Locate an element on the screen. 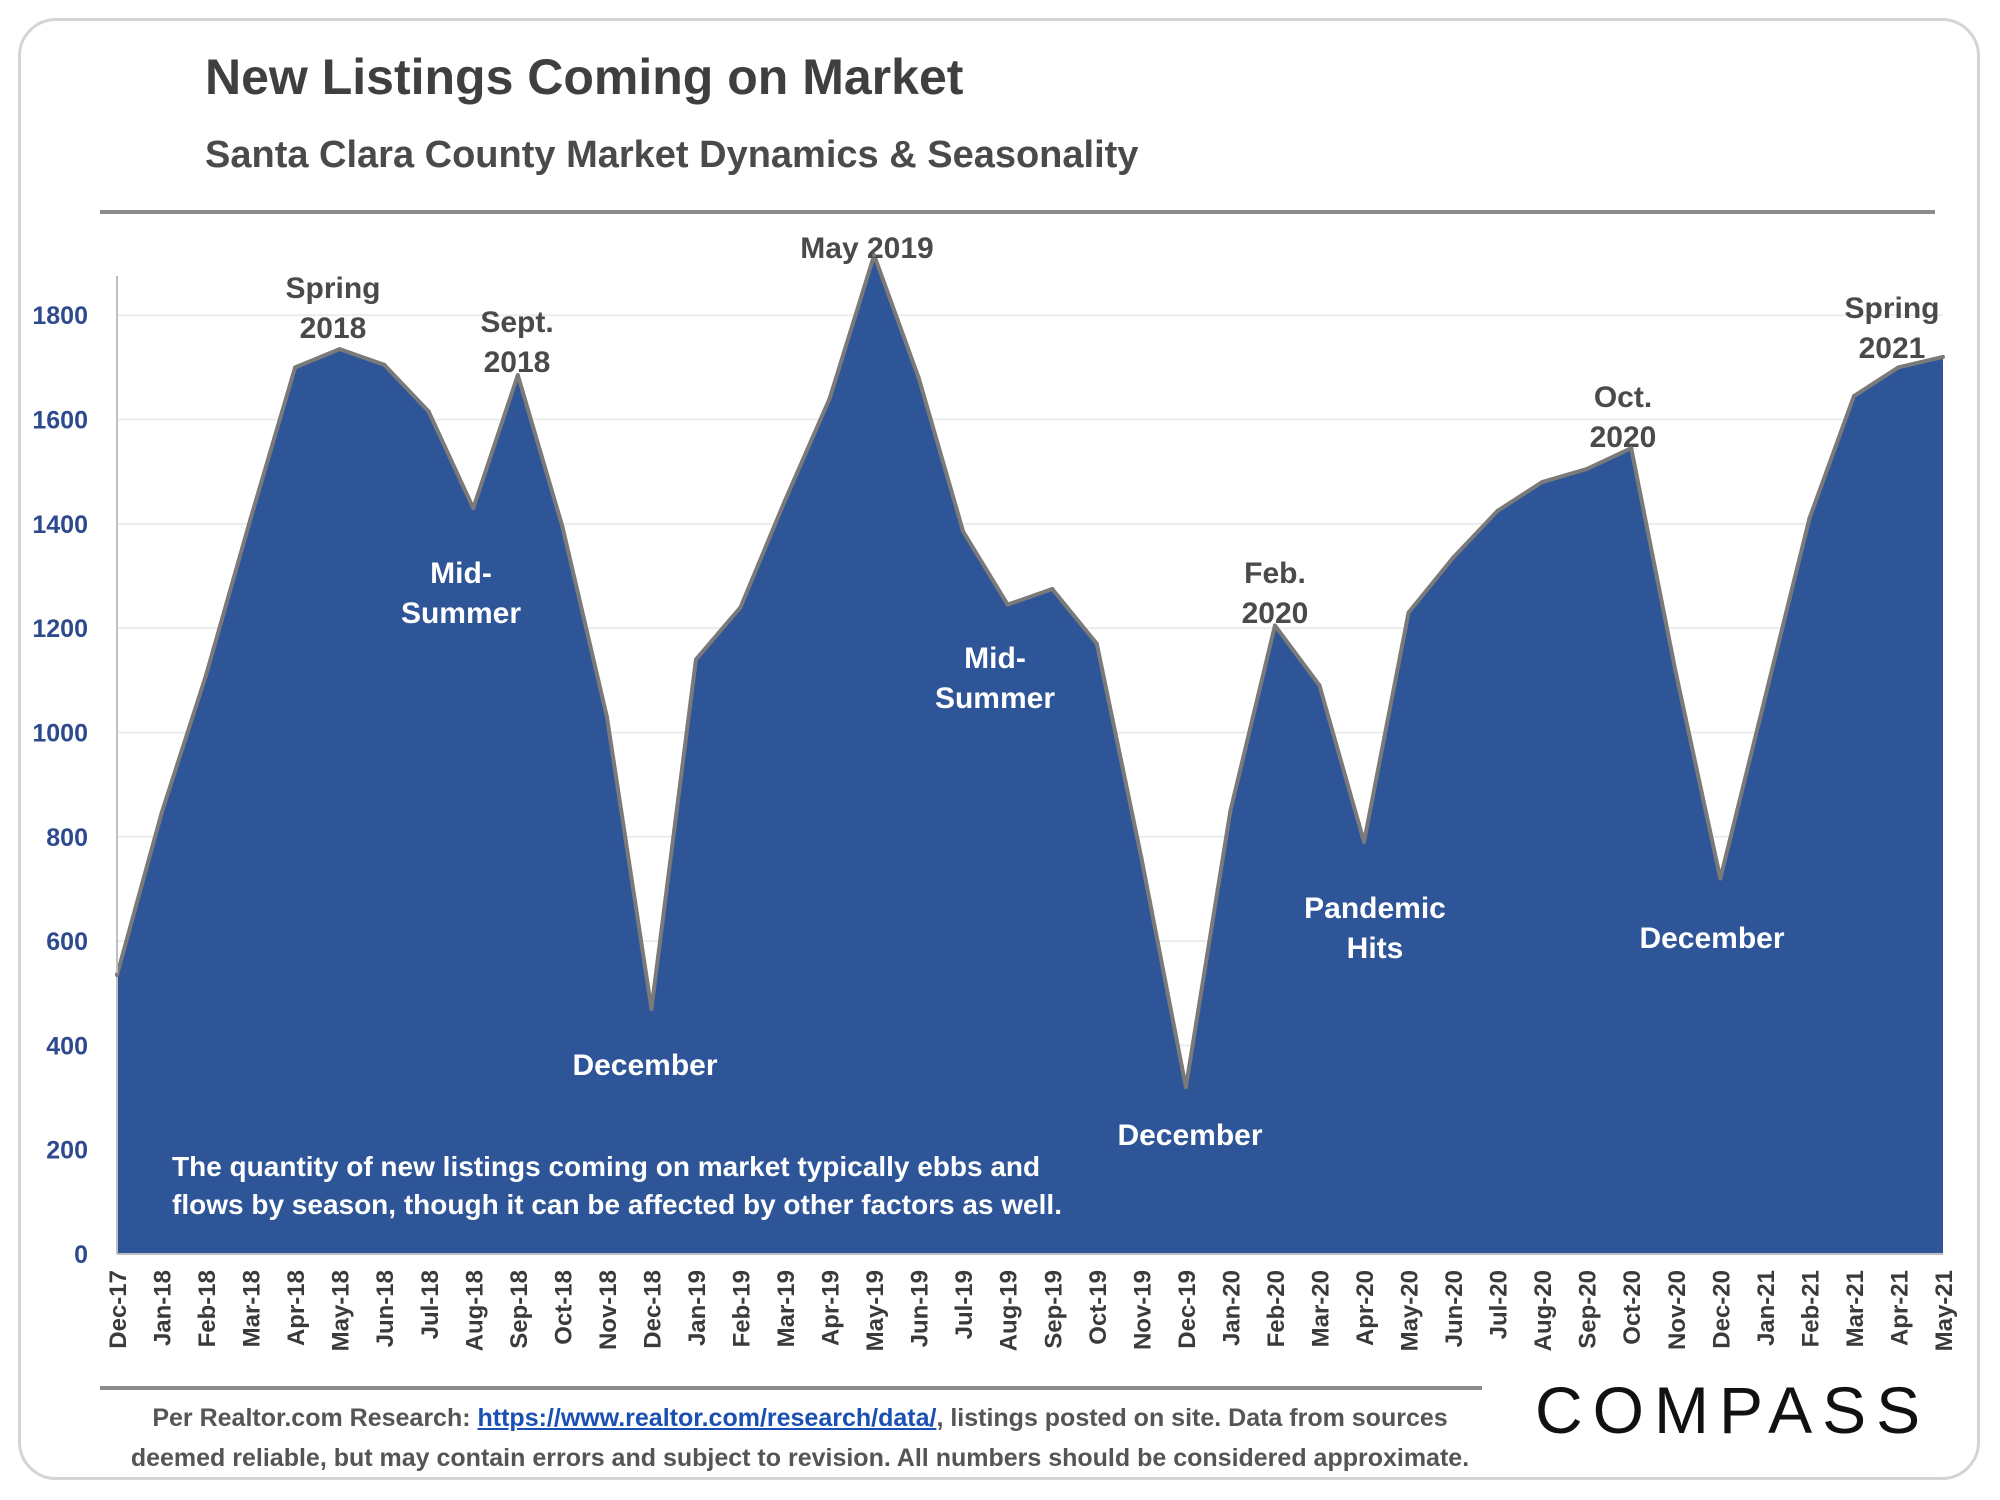  source-link: https://www.realtor.com/research/data/ is located at coordinates (707, 1418).